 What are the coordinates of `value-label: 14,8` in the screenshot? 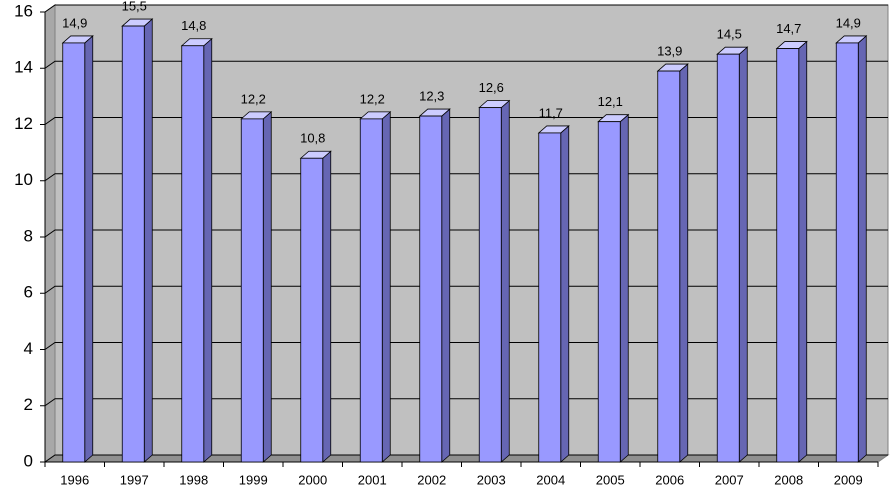 It's located at (193, 25).